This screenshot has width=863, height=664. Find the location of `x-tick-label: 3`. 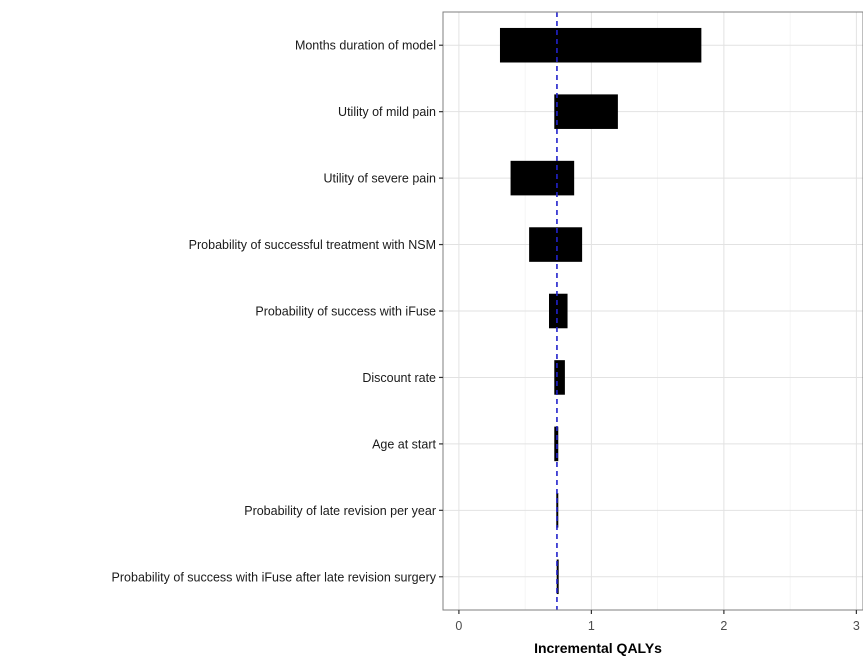

x-tick-label: 3 is located at coordinates (856, 626).